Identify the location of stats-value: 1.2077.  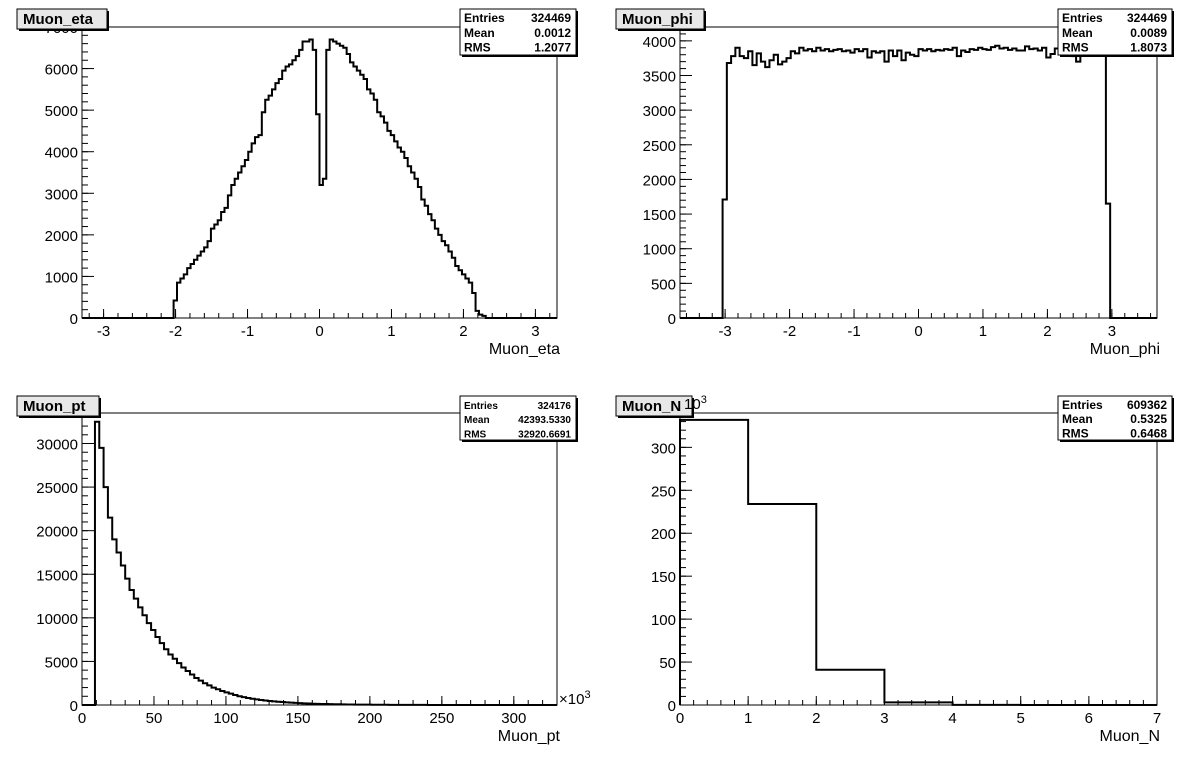
(552, 48).